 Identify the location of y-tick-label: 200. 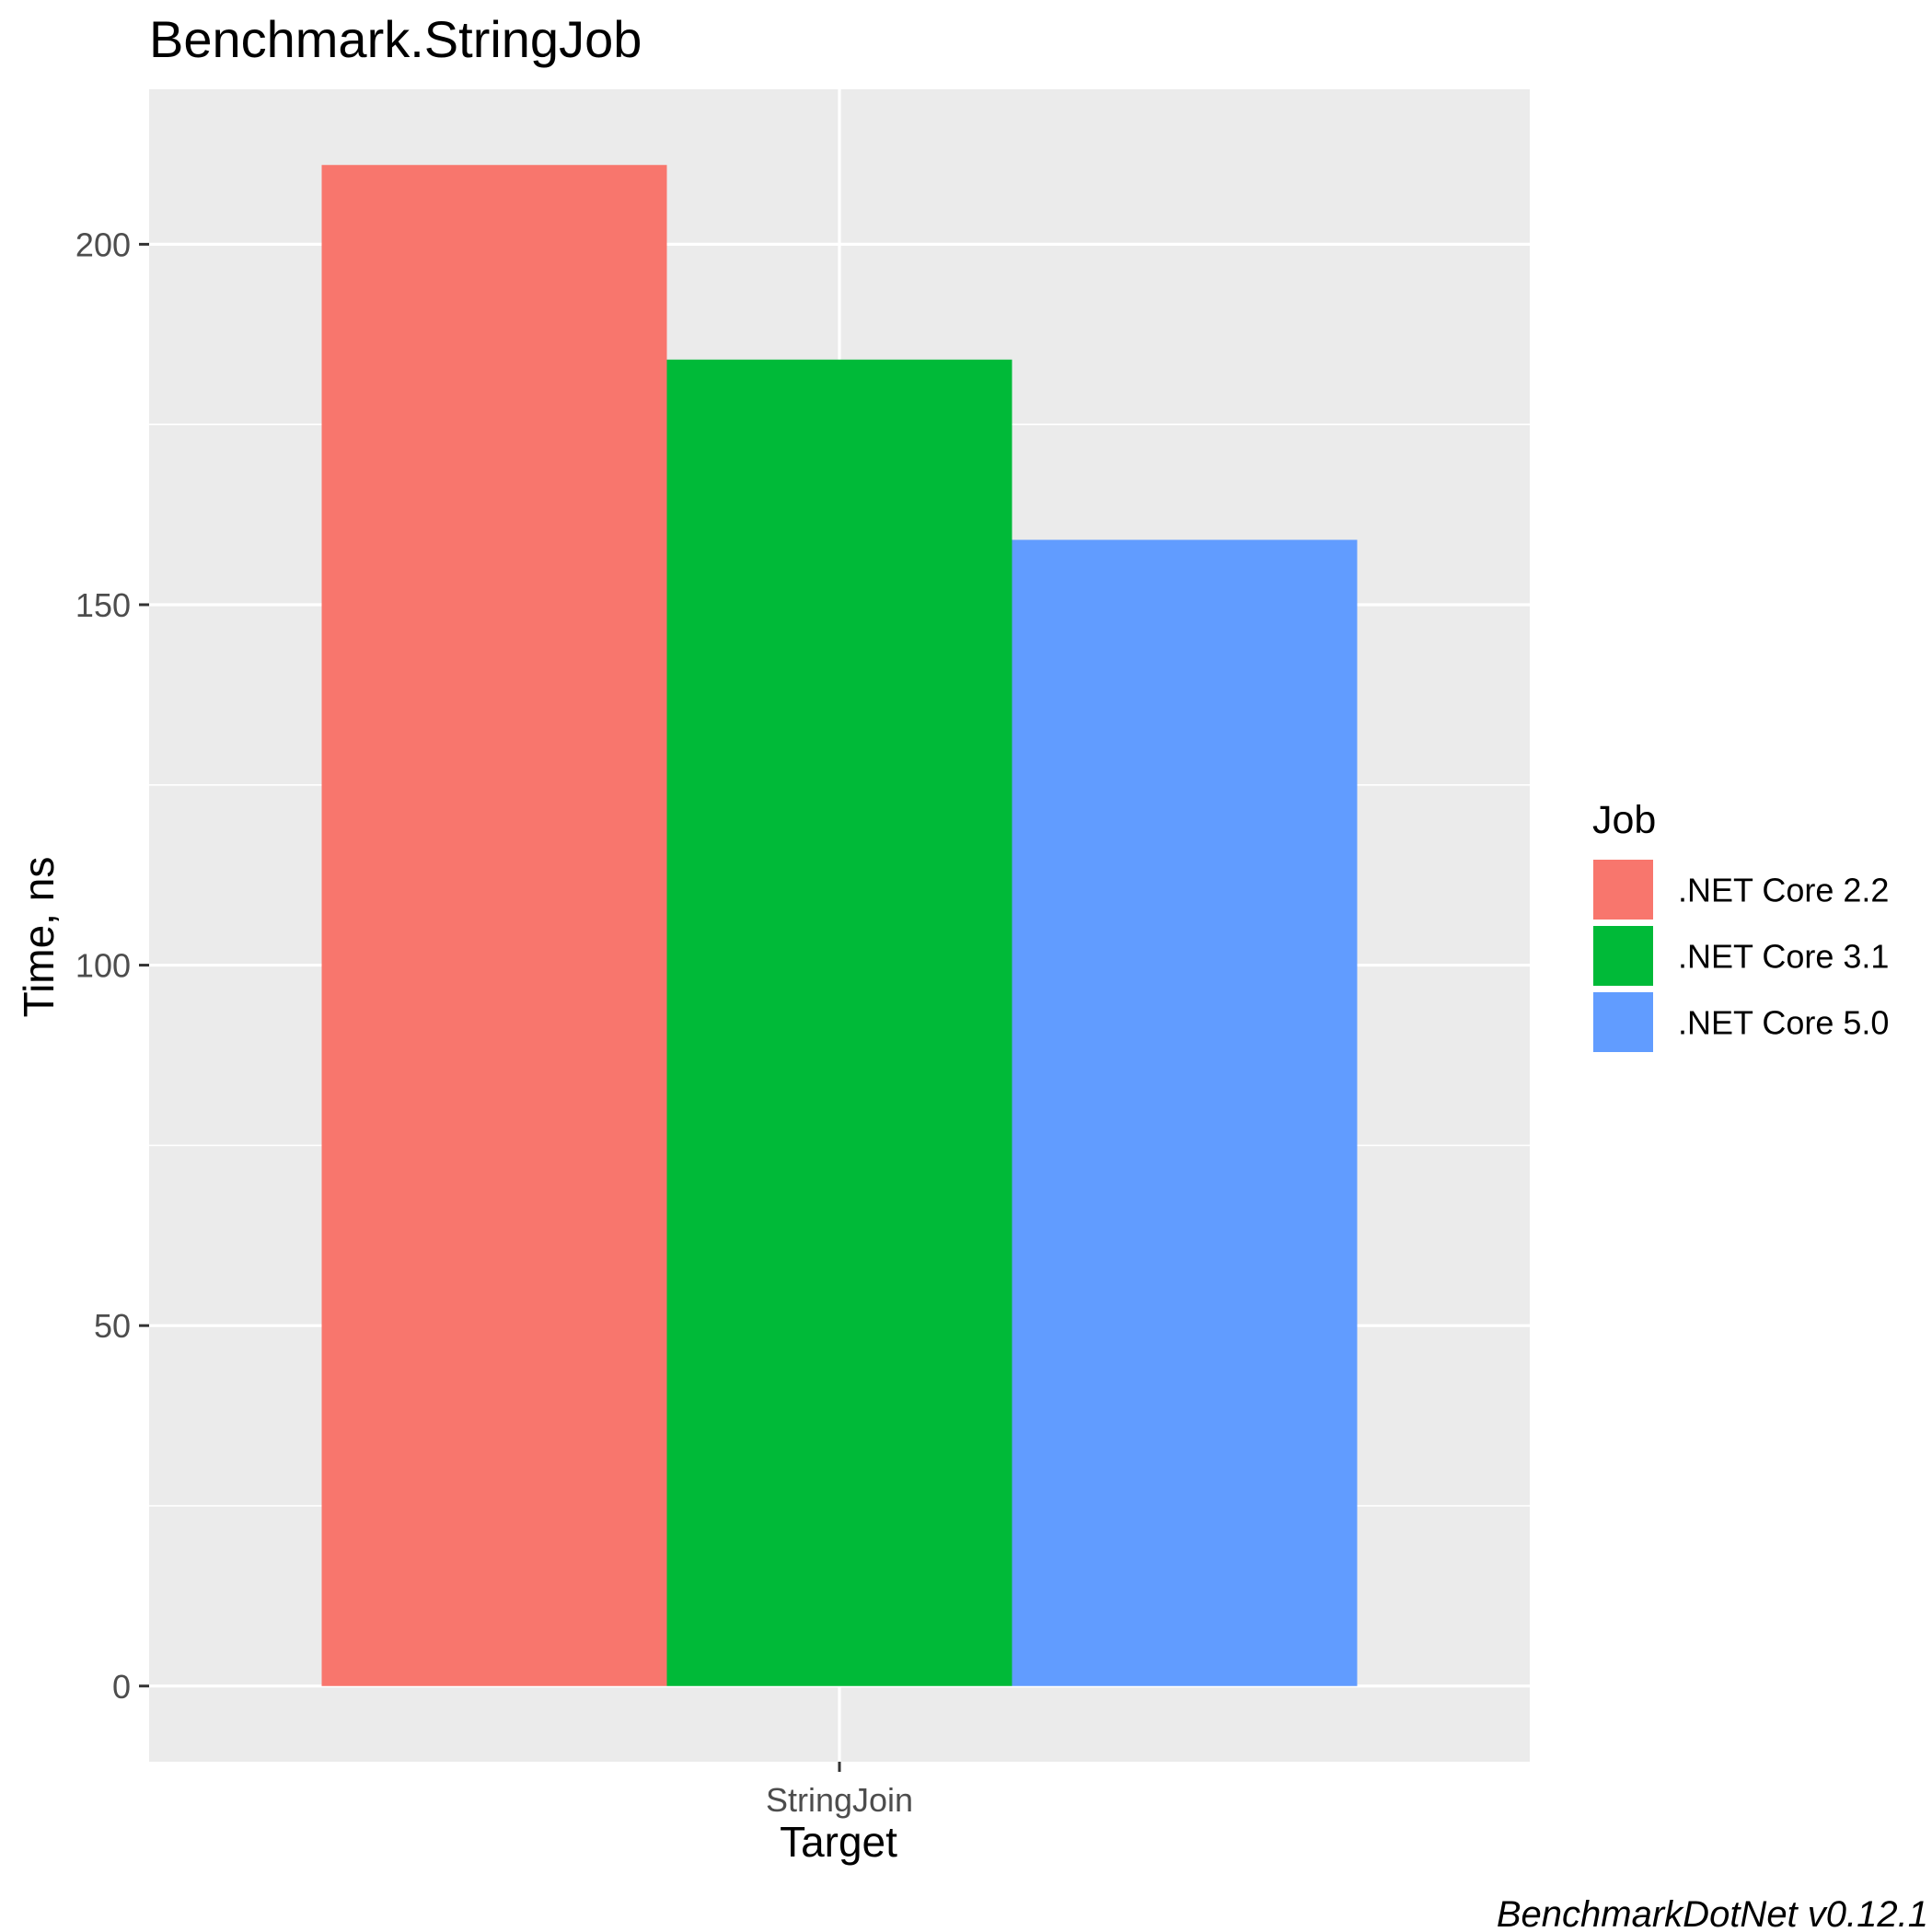
(103, 245).